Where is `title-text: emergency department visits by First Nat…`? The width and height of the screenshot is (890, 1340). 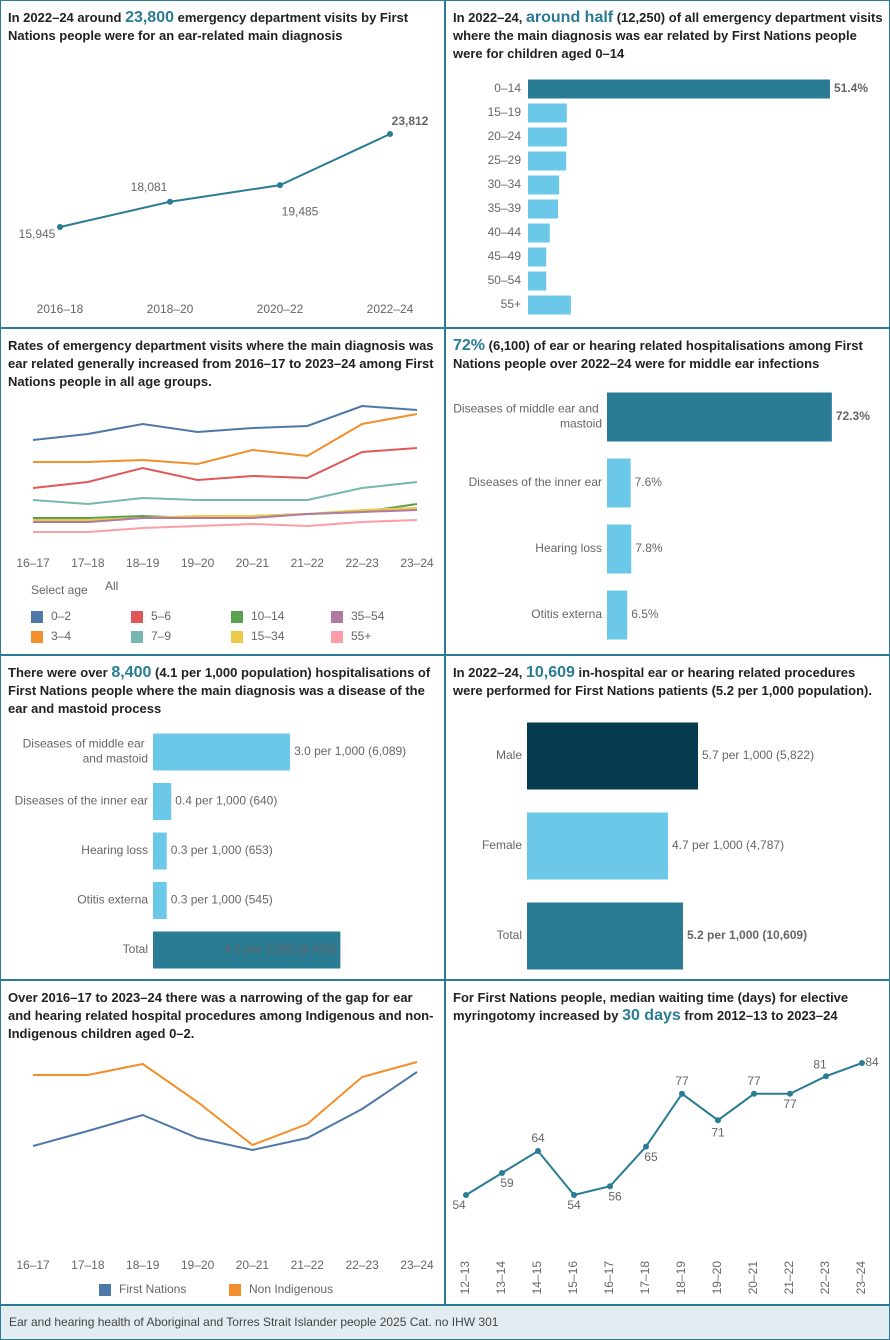 title-text: emergency department visits by First Nat… is located at coordinates (208, 26).